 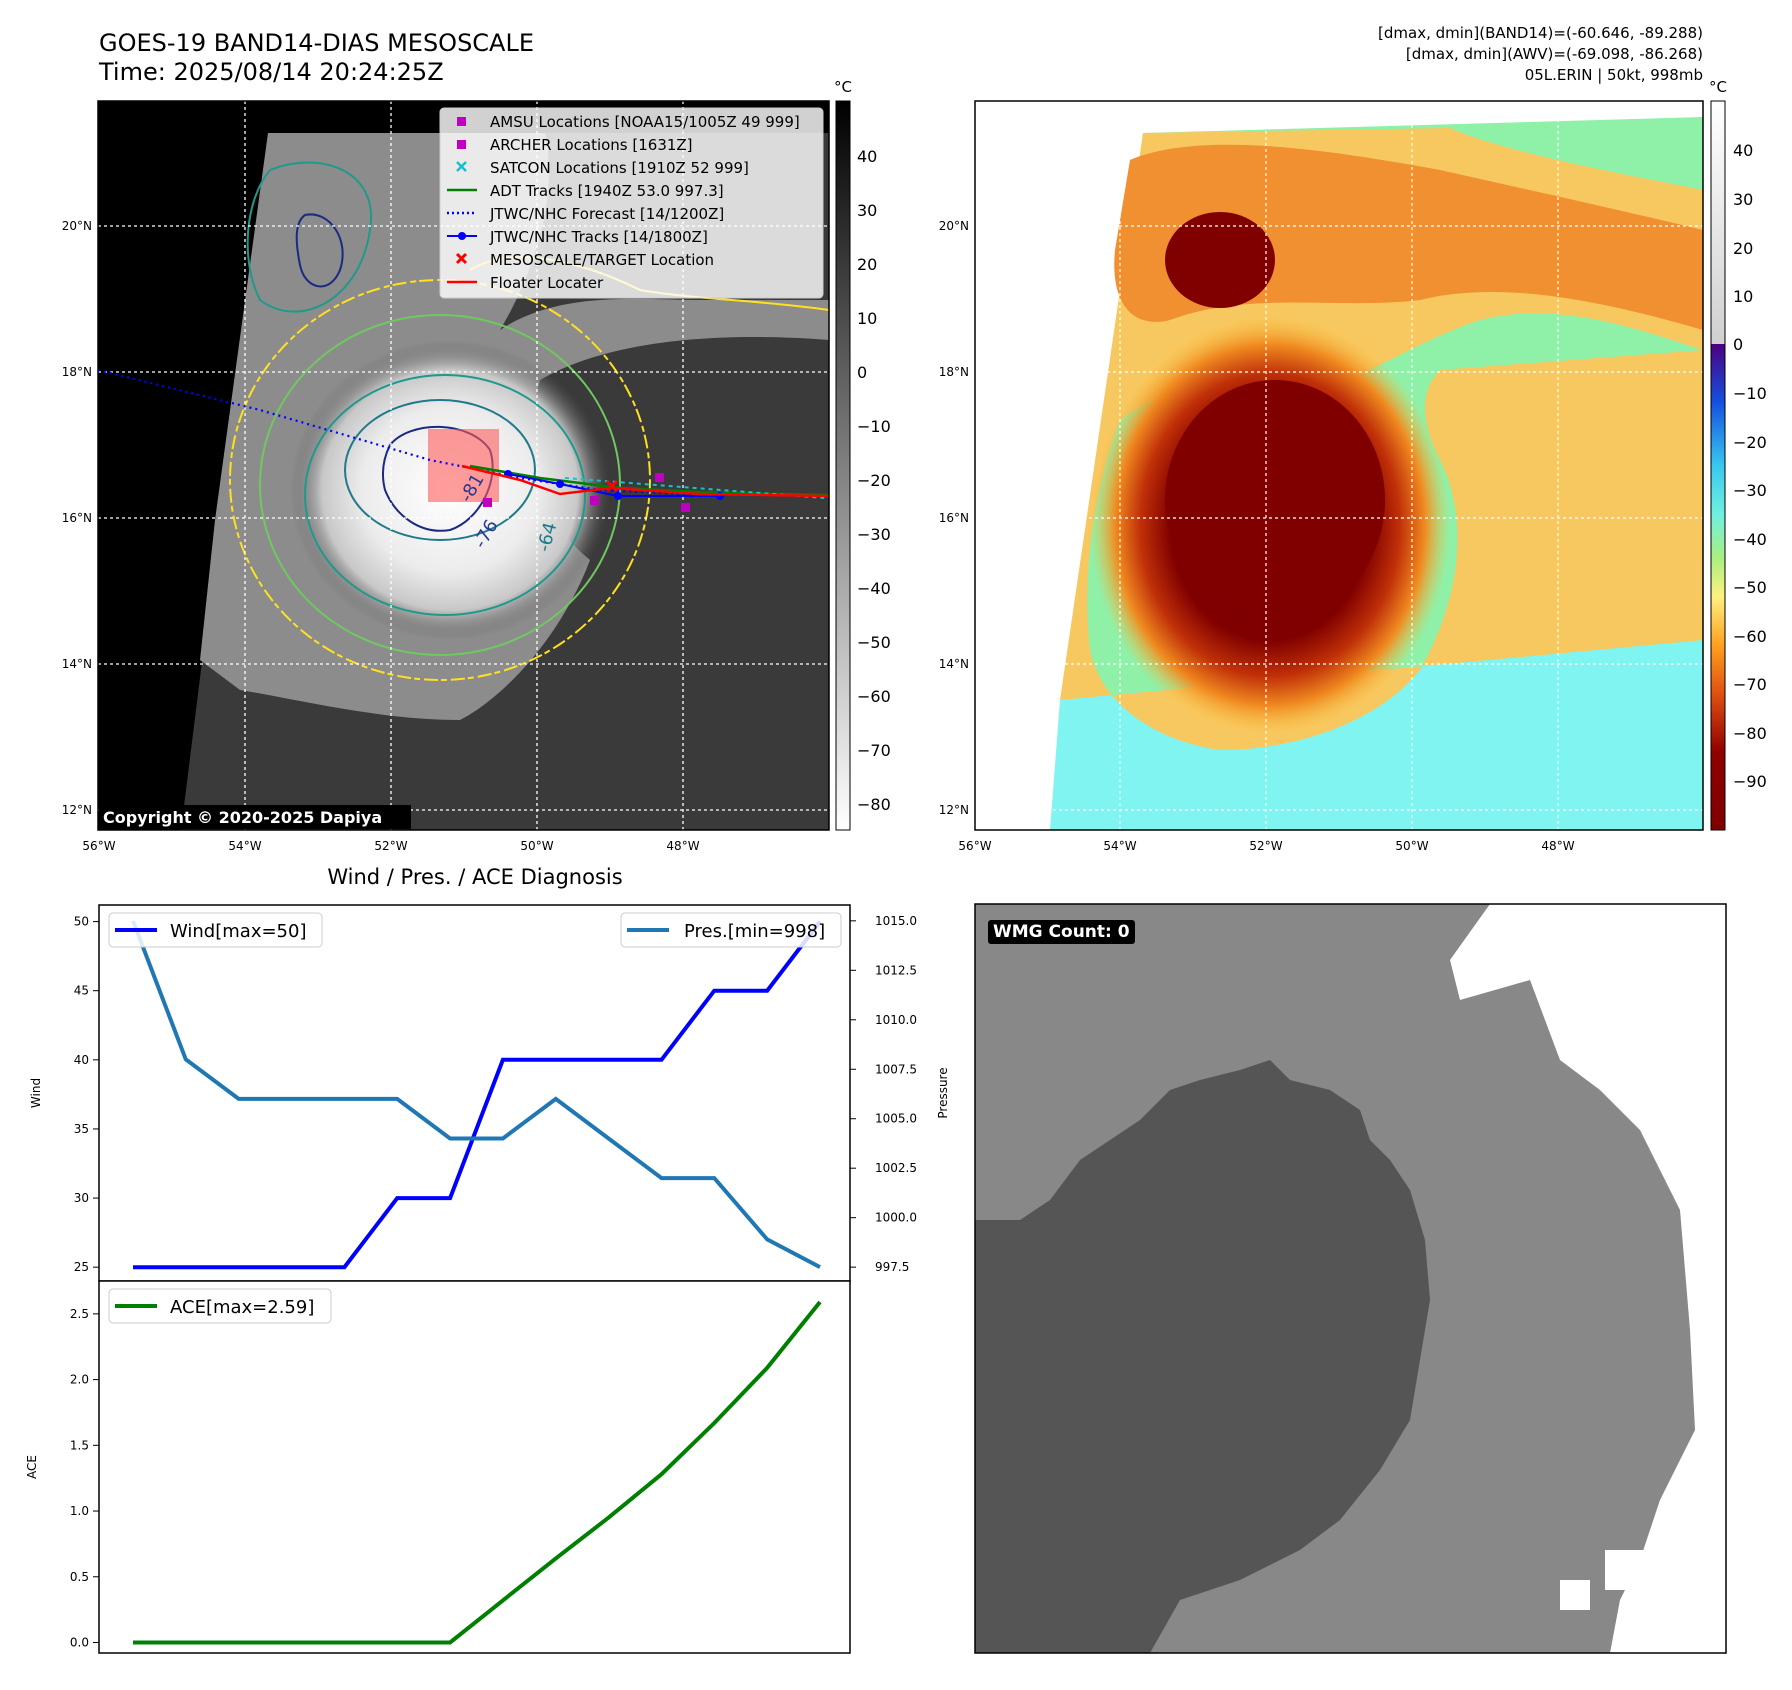 What do you see at coordinates (79, 1577) in the screenshot?
I see `ace-tick-label: 0.5` at bounding box center [79, 1577].